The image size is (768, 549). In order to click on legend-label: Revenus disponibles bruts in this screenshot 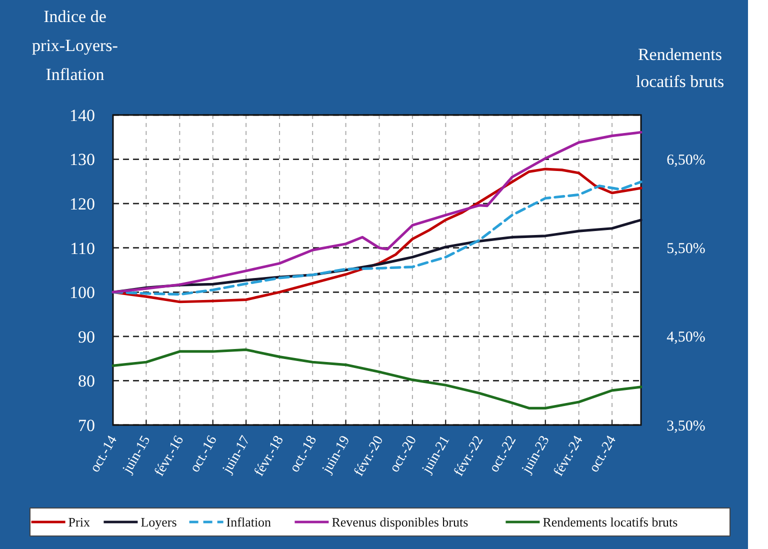, I will do `click(400, 522)`.